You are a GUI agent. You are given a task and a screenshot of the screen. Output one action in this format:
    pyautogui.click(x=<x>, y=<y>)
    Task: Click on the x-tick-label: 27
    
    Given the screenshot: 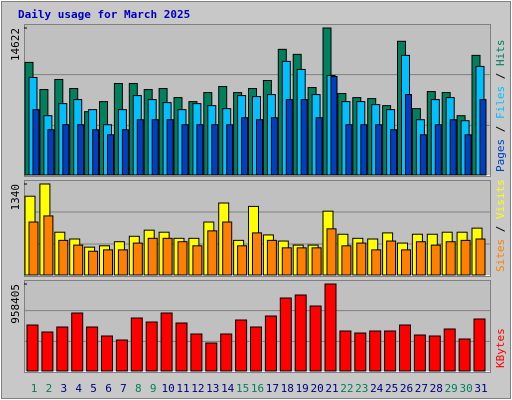 What is the action you would take?
    pyautogui.click(x=421, y=388)
    